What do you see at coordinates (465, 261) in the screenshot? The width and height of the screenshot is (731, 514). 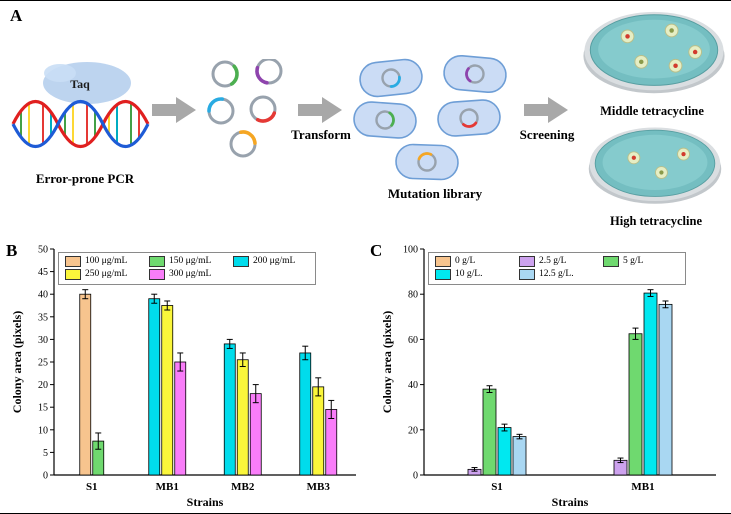 I see `legend-label: 0 g/L` at bounding box center [465, 261].